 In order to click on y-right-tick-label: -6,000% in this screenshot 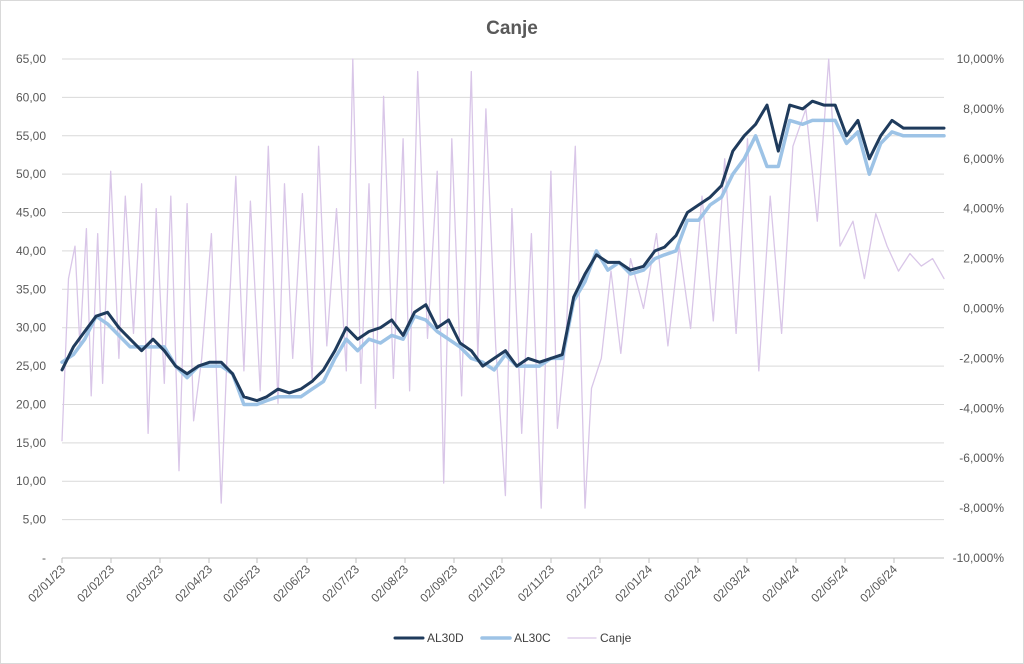, I will do `click(981, 458)`.